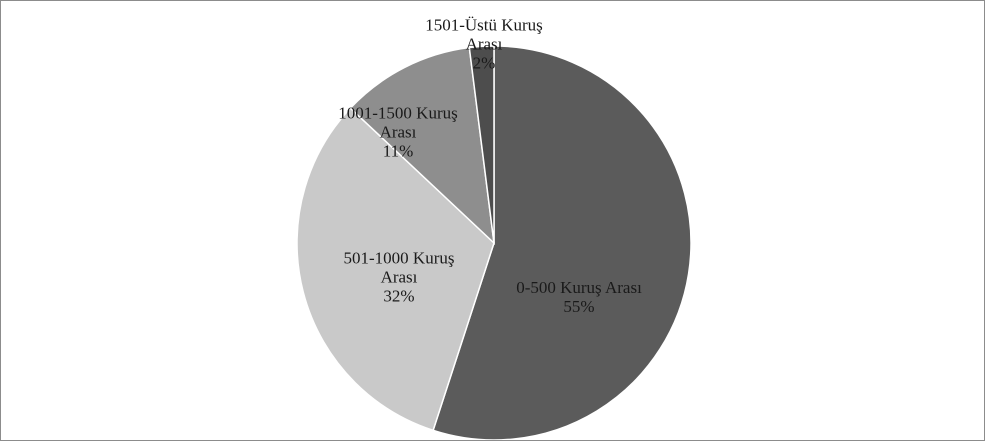 This screenshot has height=441, width=985. What do you see at coordinates (484, 34) in the screenshot?
I see `category-label: 1501-Üstü Kuruş Arası` at bounding box center [484, 34].